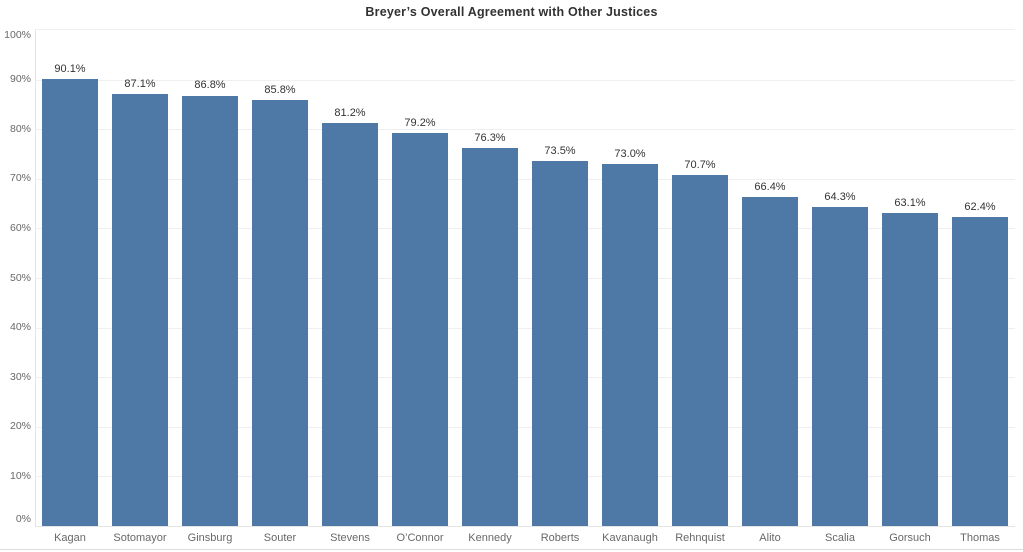 Image resolution: width=1023 pixels, height=552 pixels. I want to click on y-tick-label: 90%, so click(20, 79).